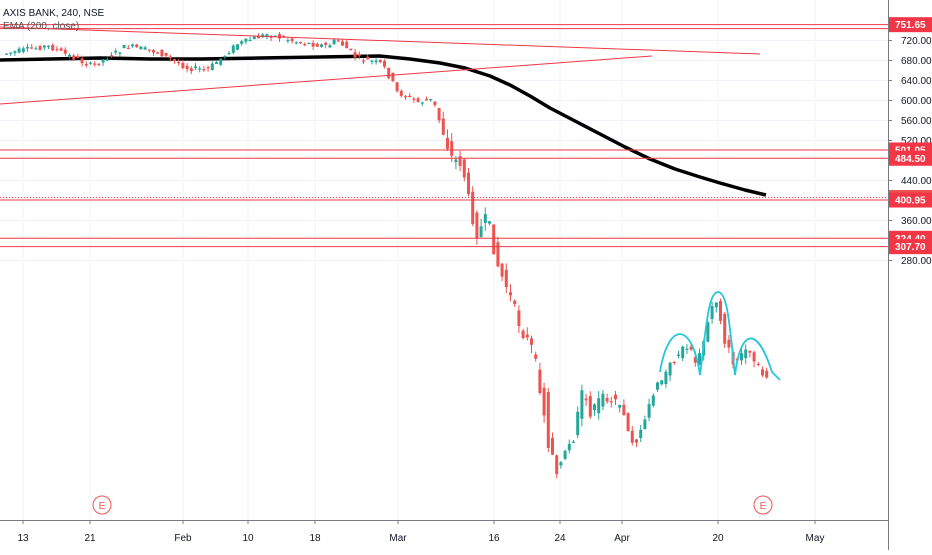  What do you see at coordinates (910, 159) in the screenshot?
I see `price-label-text: 484.50` at bounding box center [910, 159].